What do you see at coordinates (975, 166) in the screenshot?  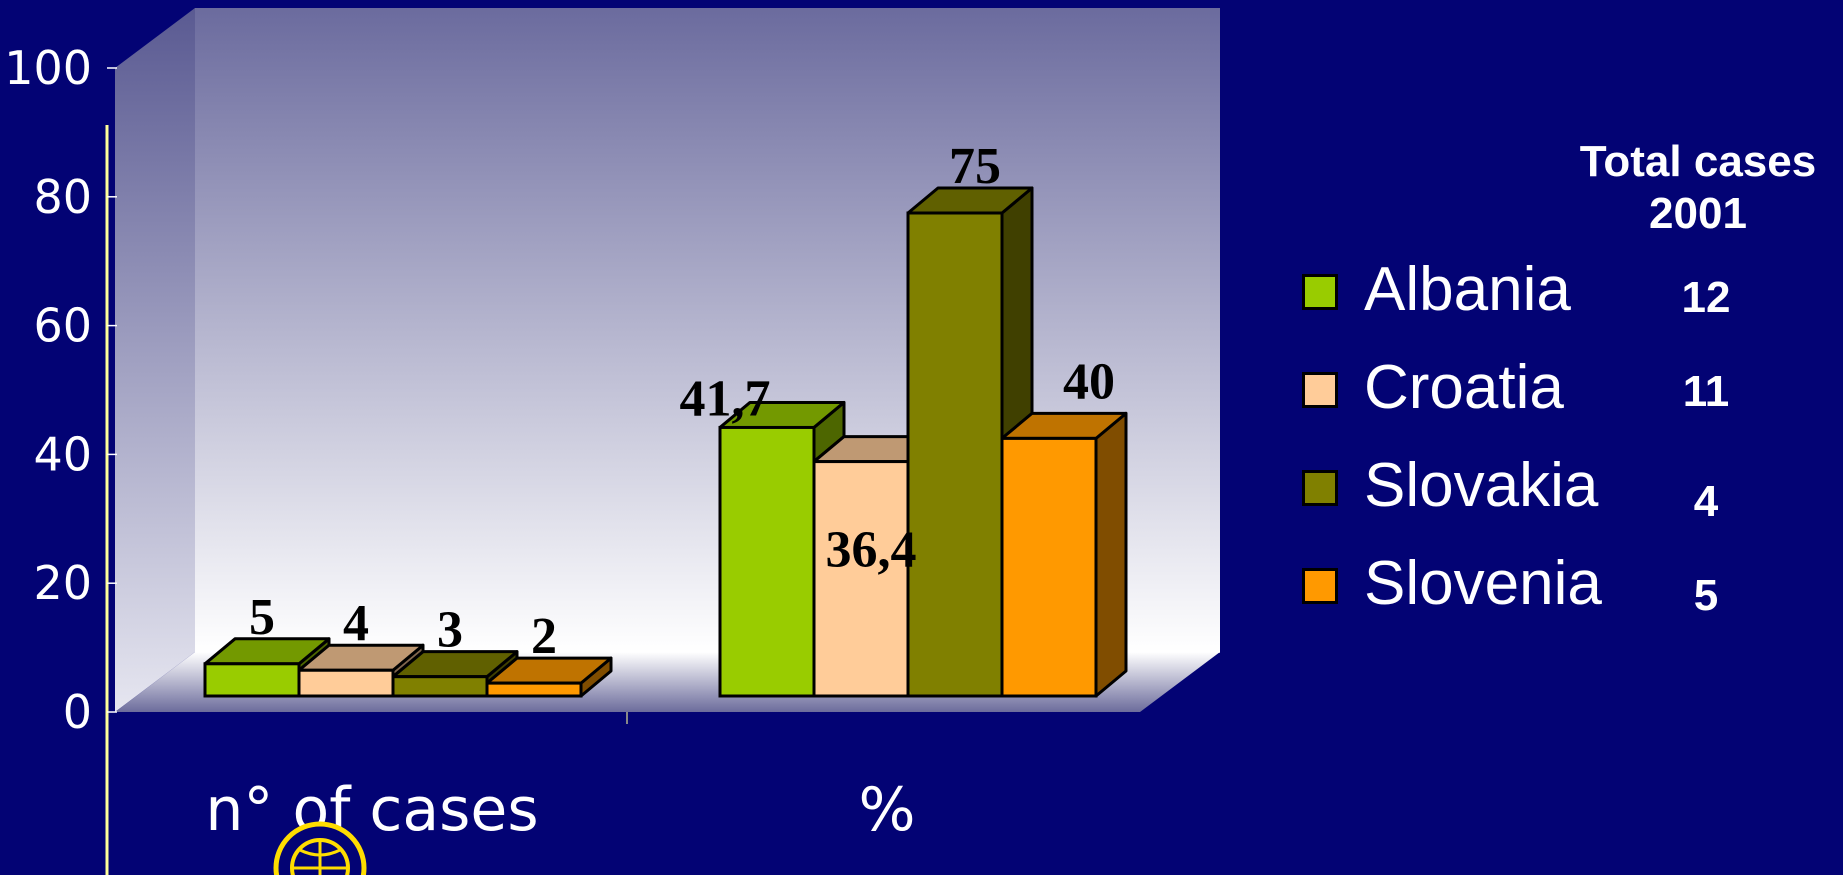 I see `data-label-slovakia-percent: 75` at bounding box center [975, 166].